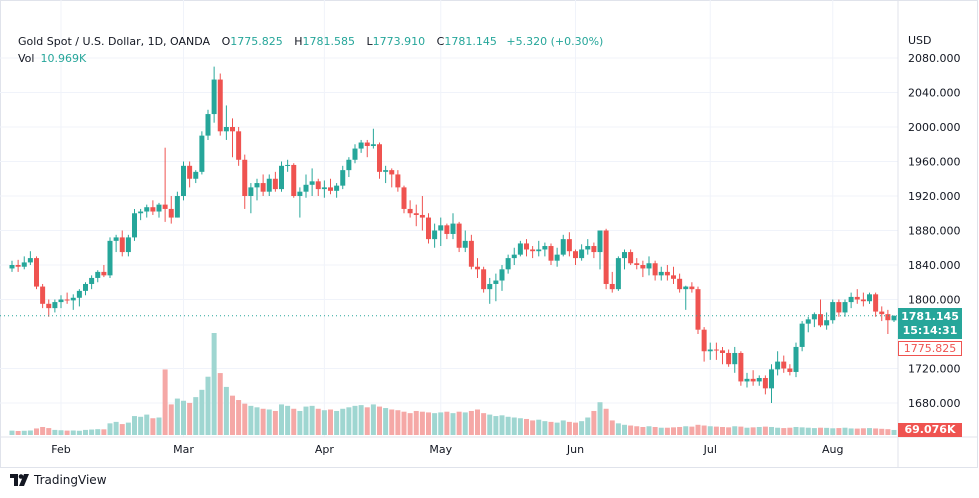 Image resolution: width=979 pixels, height=498 pixels. Describe the element at coordinates (183, 449) in the screenshot. I see `x-tick-label: Mar` at that location.